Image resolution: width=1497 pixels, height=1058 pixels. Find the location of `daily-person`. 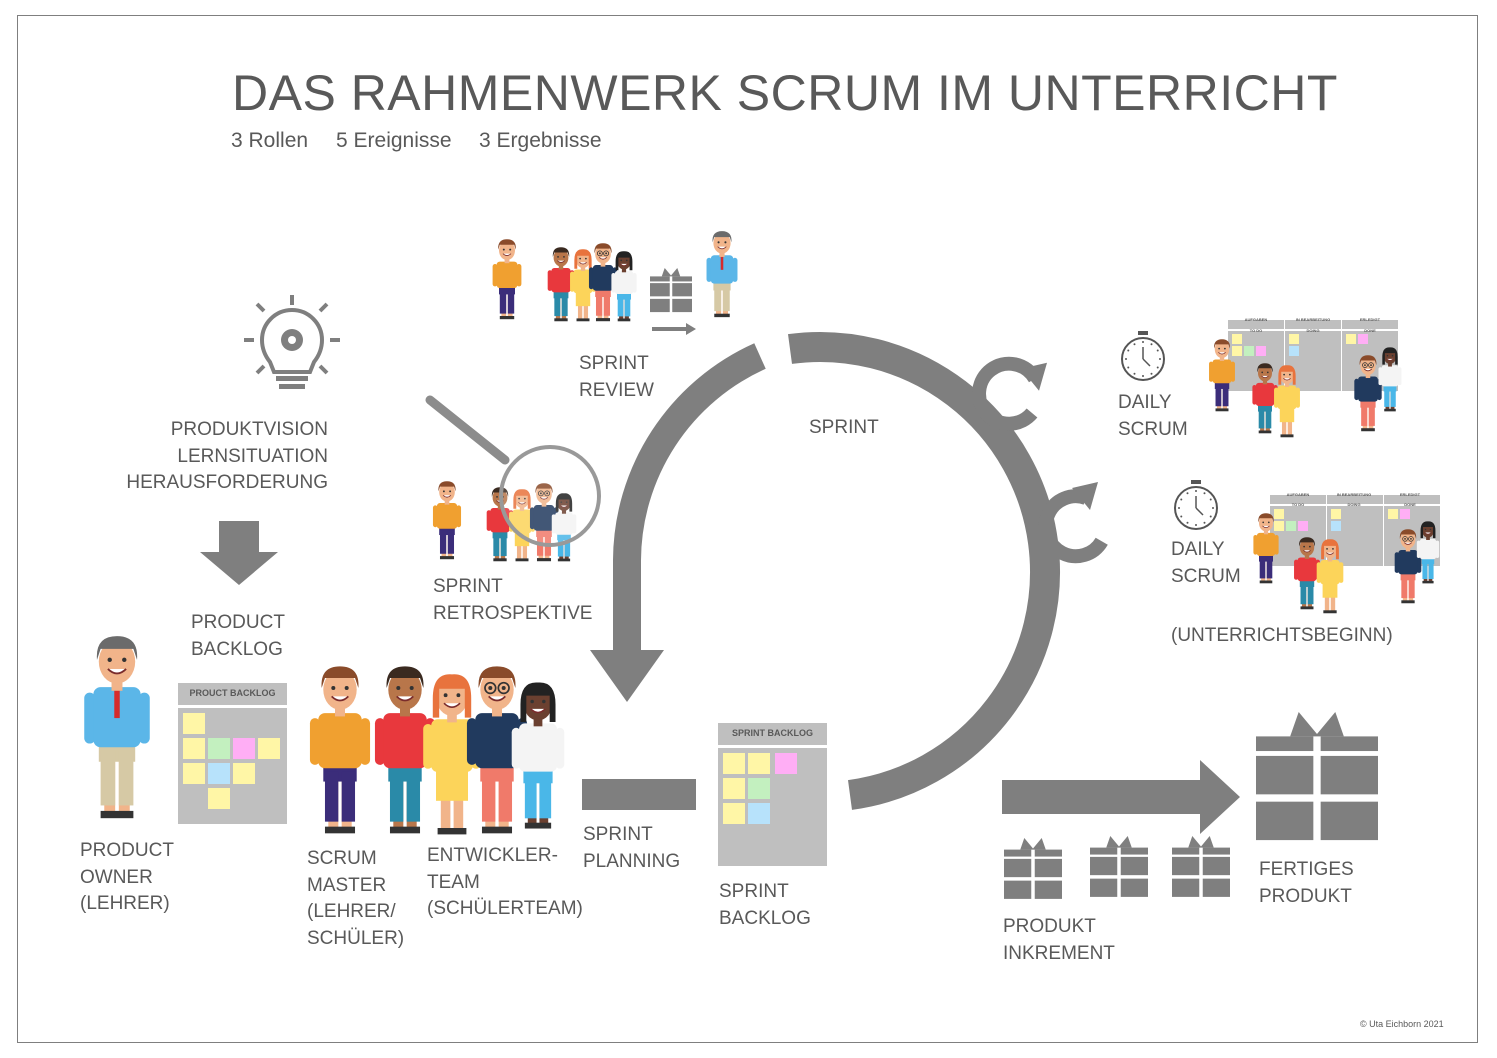

daily-person is located at coordinates (1307, 573).